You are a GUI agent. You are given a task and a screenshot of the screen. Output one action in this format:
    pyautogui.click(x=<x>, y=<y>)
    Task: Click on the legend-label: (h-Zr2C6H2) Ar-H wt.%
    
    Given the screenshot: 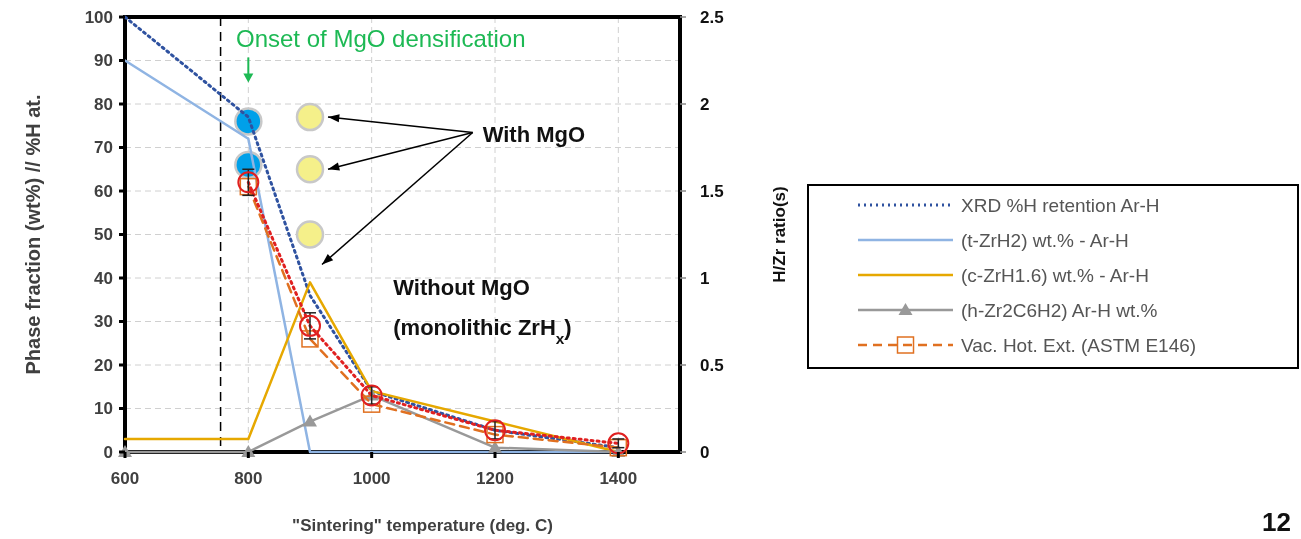 What is the action you would take?
    pyautogui.click(x=1059, y=310)
    